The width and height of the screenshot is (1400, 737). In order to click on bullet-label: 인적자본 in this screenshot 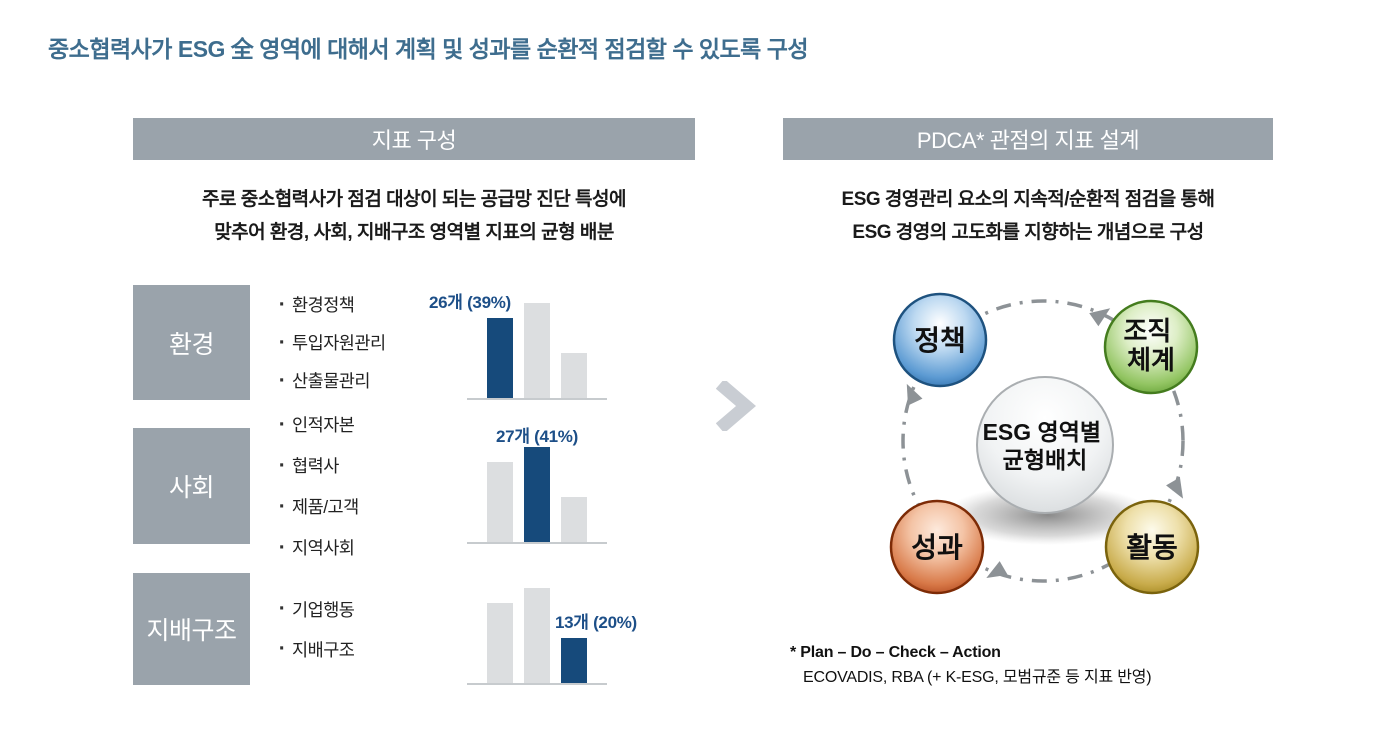, I will do `click(323, 425)`.